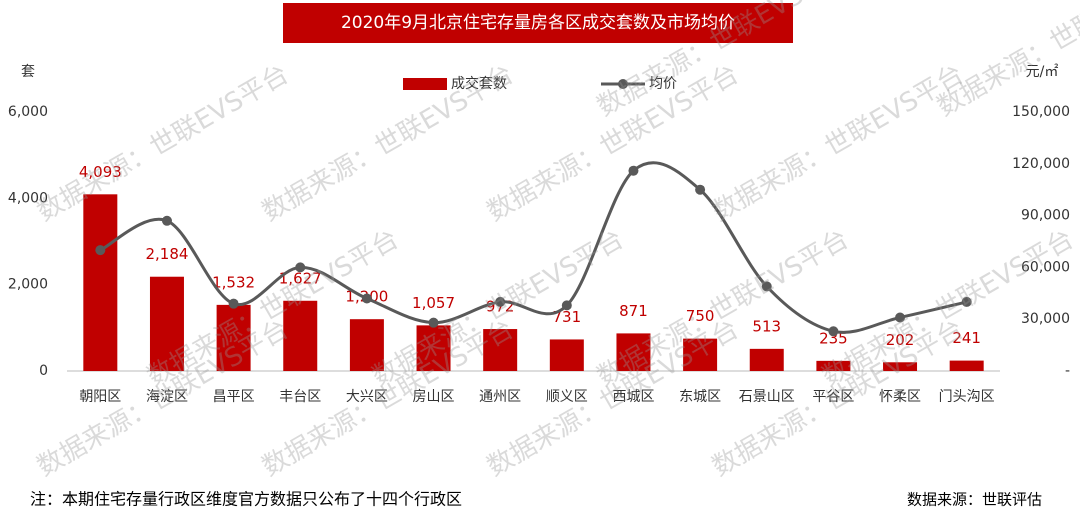 The width and height of the screenshot is (1080, 529). I want to click on y2-tick-label: 60,000, so click(1045, 267).